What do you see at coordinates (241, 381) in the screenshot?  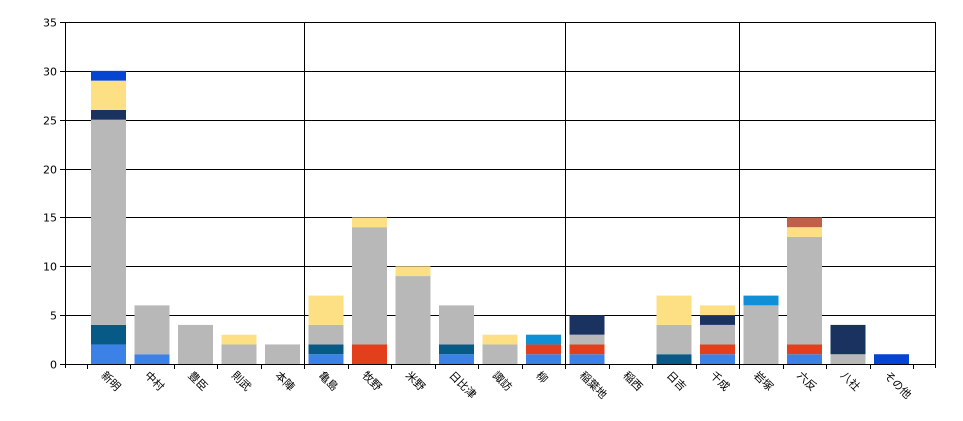 I see `x-category-label: 則武` at bounding box center [241, 381].